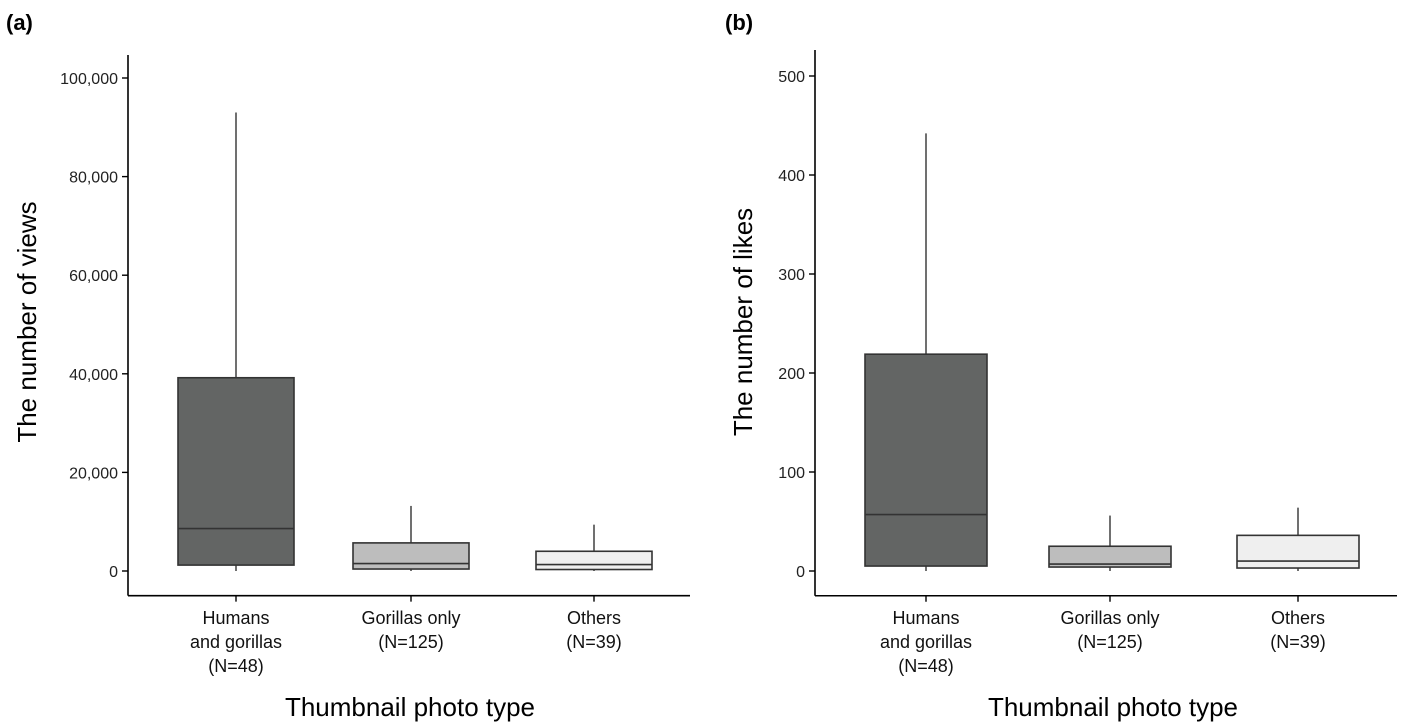 The image size is (1401, 724). What do you see at coordinates (791, 176) in the screenshot?
I see `y-tick-label: 400` at bounding box center [791, 176].